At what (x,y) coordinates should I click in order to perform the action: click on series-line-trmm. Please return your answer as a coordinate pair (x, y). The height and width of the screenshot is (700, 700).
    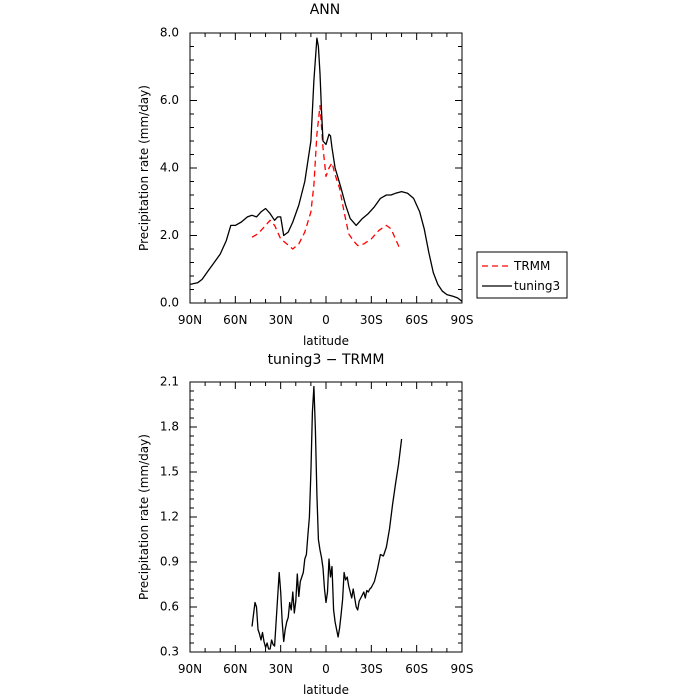
    Looking at the image, I should click on (326, 177).